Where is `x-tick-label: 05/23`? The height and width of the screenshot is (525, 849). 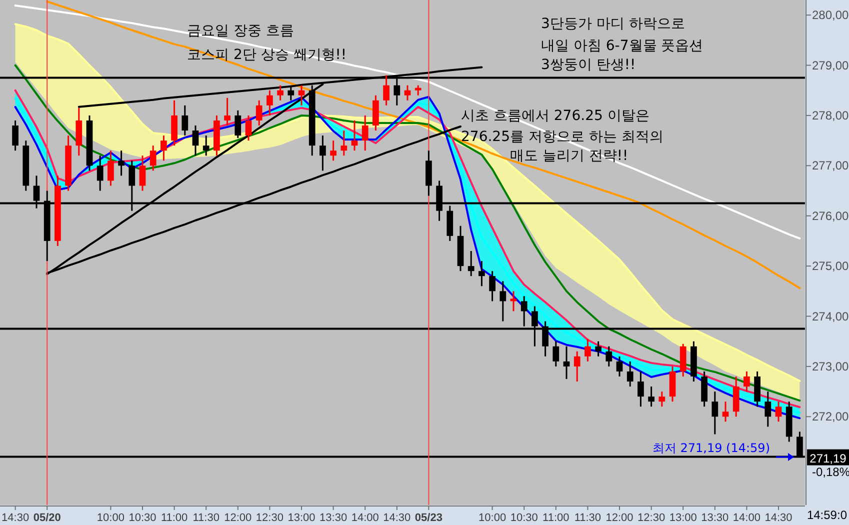
x-tick-label: 05/23 is located at coordinates (428, 518).